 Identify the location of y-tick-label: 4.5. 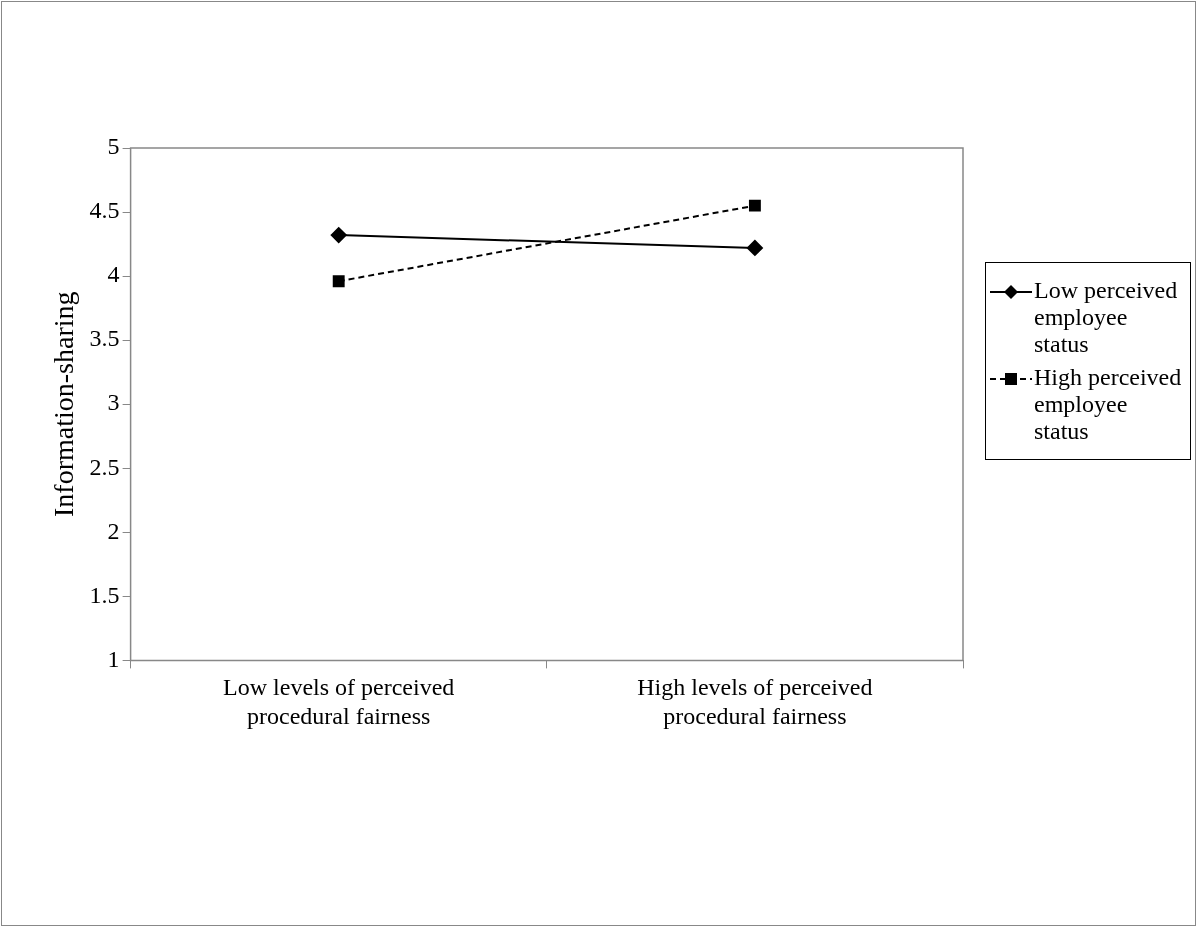
(104, 210).